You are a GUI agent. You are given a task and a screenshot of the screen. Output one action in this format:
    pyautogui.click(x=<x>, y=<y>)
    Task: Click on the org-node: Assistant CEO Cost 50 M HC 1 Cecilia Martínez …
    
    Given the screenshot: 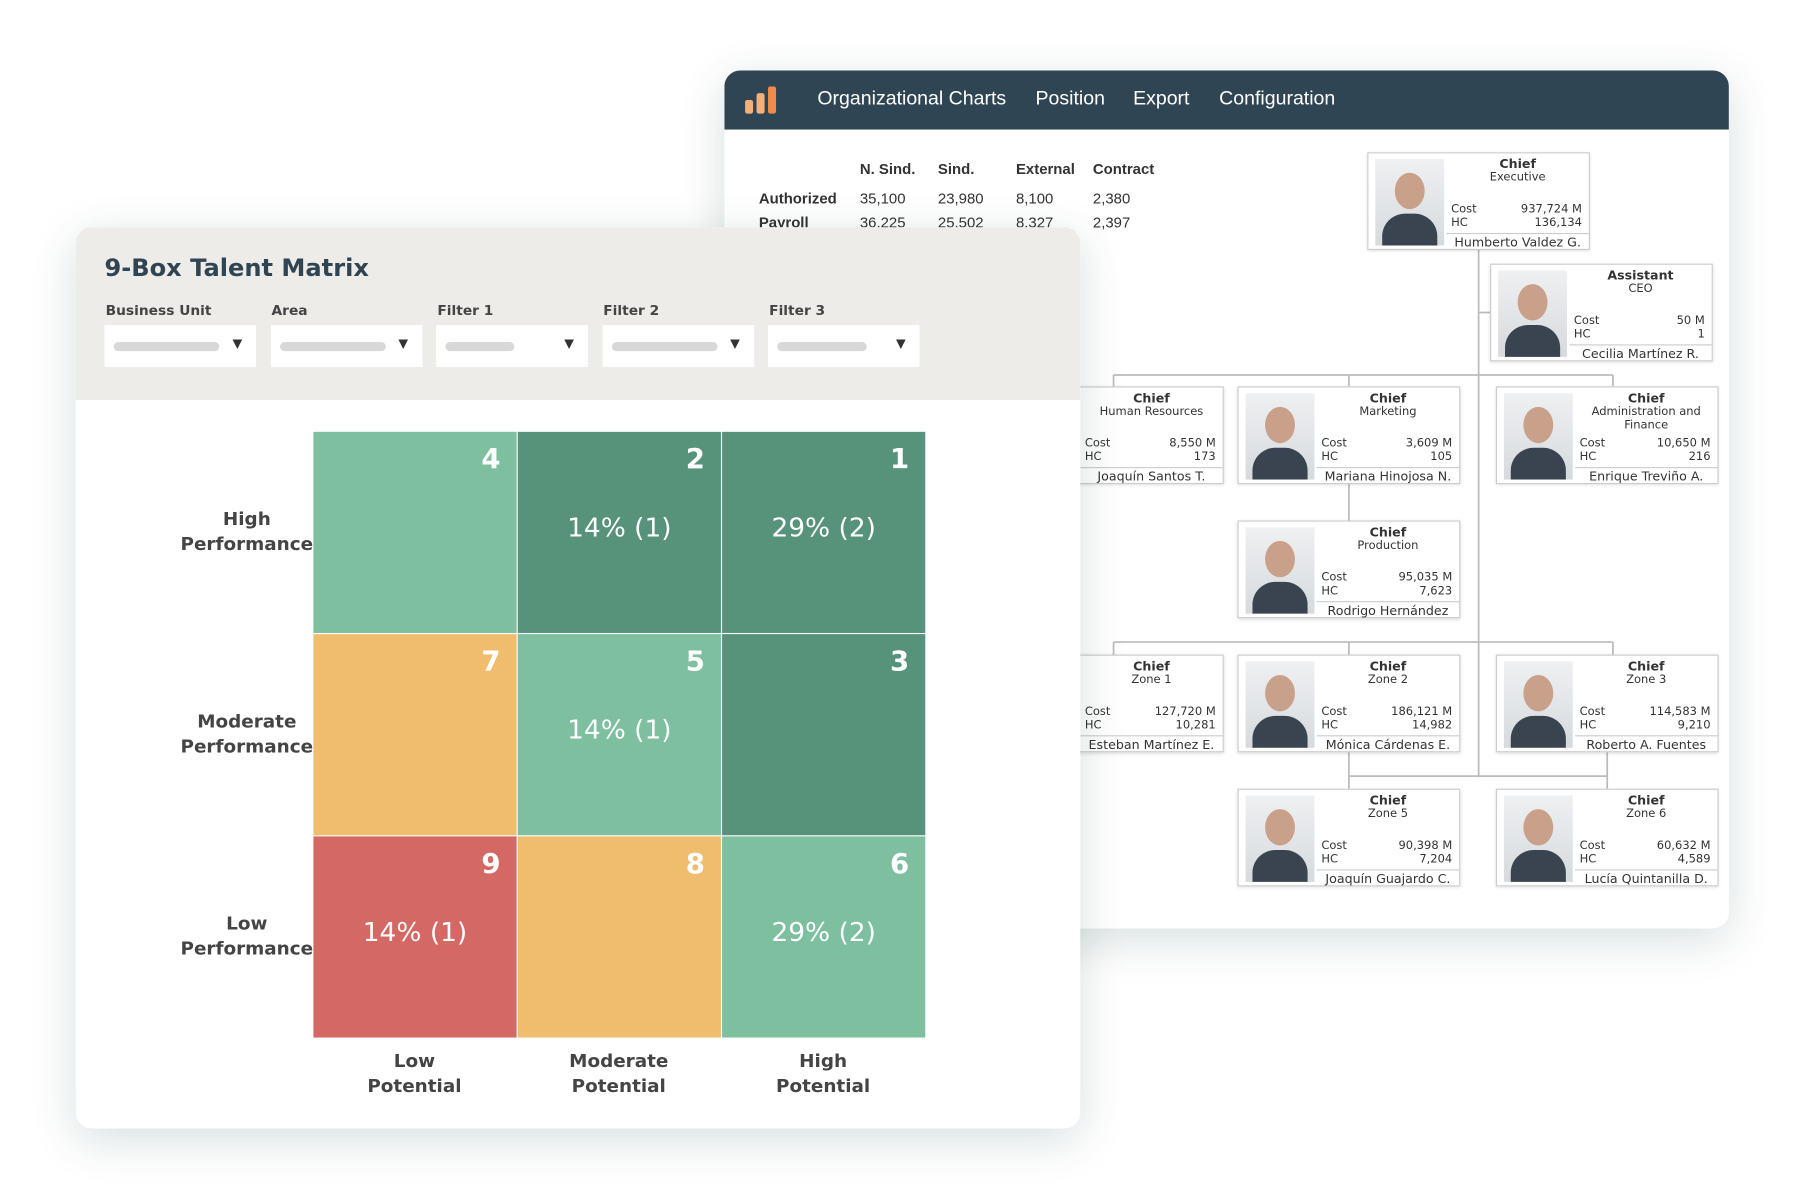 What is the action you would take?
    pyautogui.click(x=1601, y=312)
    